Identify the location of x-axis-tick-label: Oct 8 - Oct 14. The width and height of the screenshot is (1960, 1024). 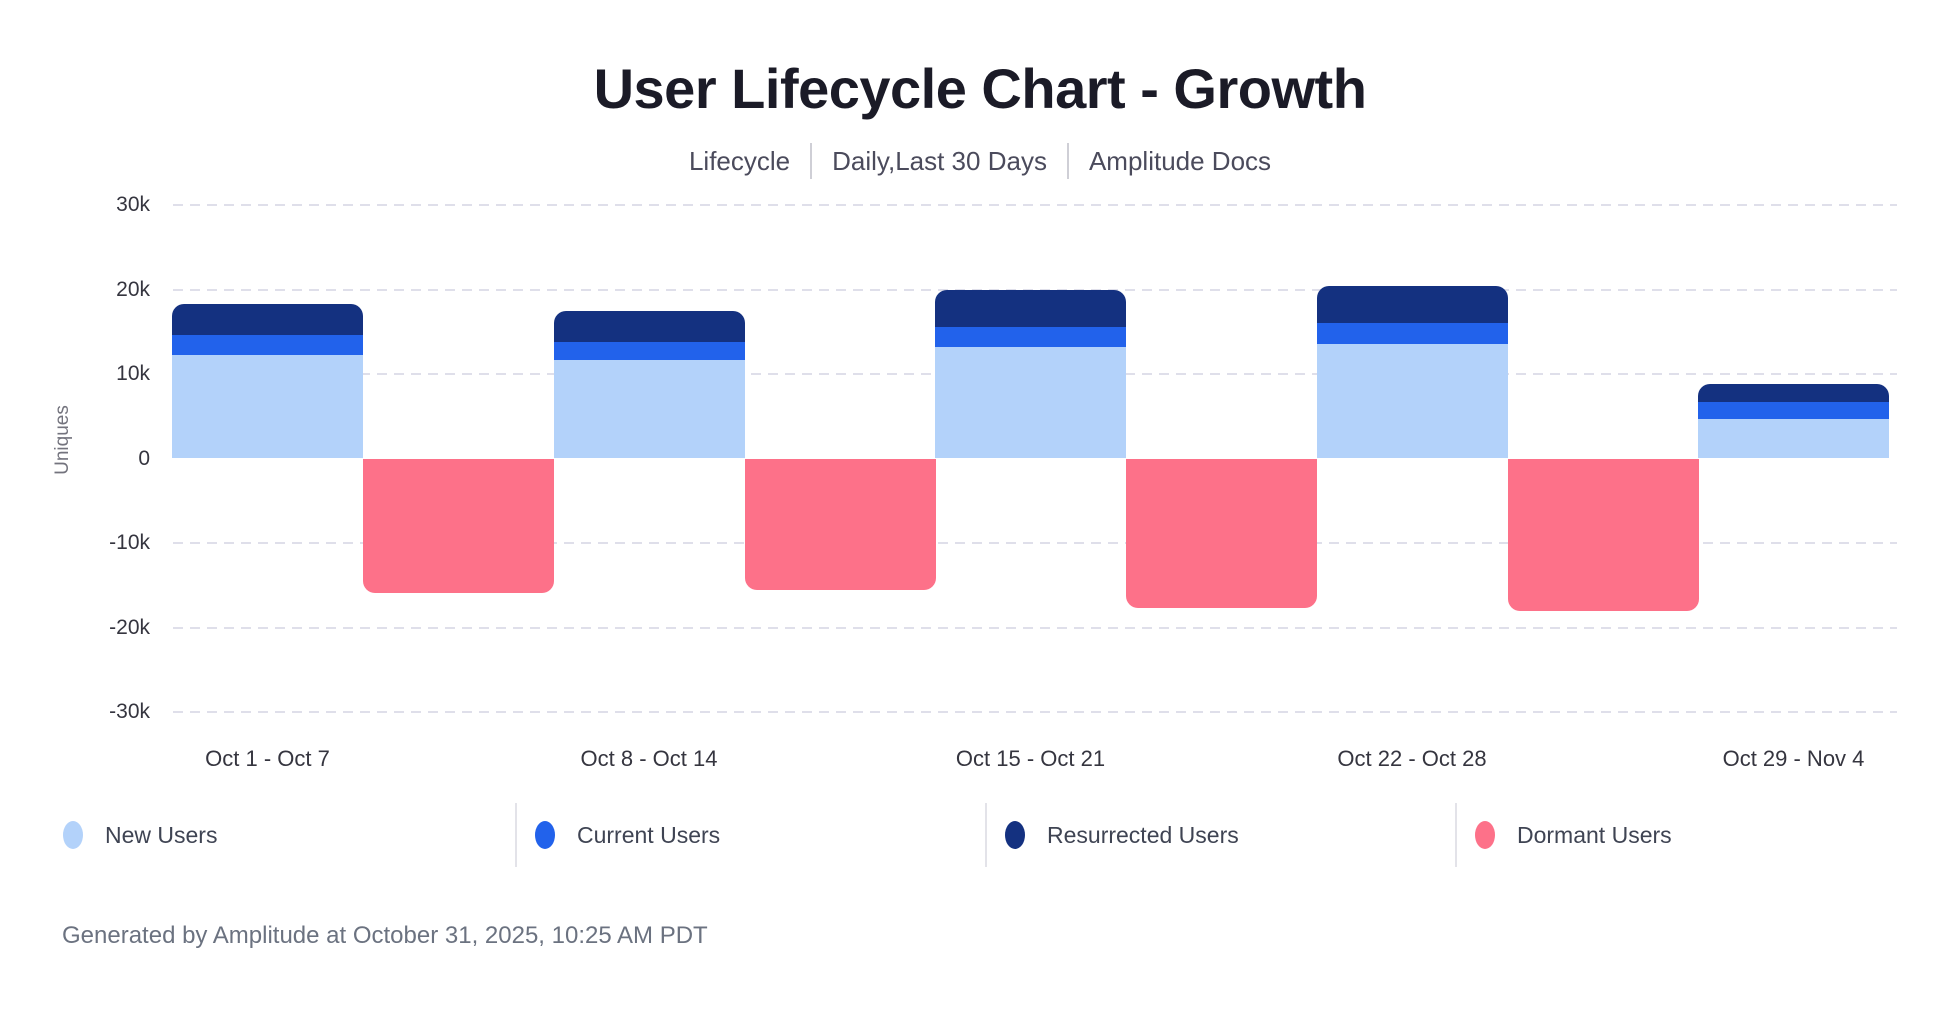
(649, 758).